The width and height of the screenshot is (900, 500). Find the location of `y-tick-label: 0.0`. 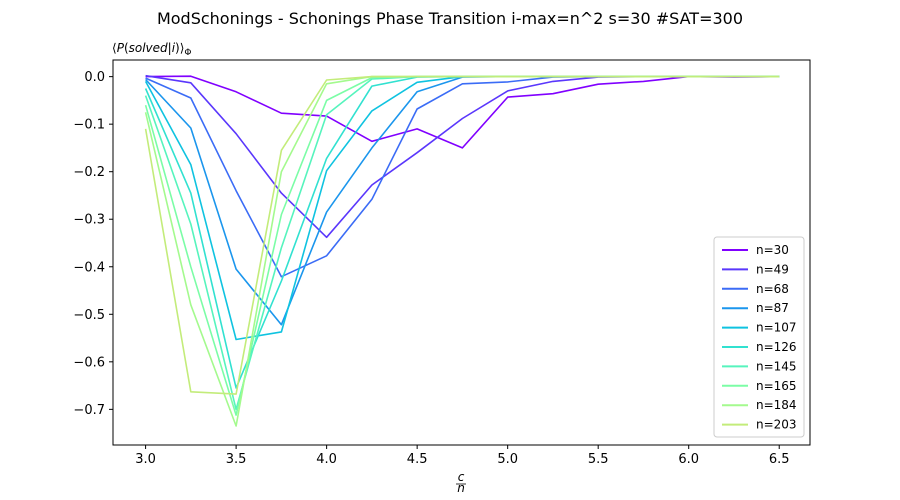

y-tick-label: 0.0 is located at coordinates (94, 77).